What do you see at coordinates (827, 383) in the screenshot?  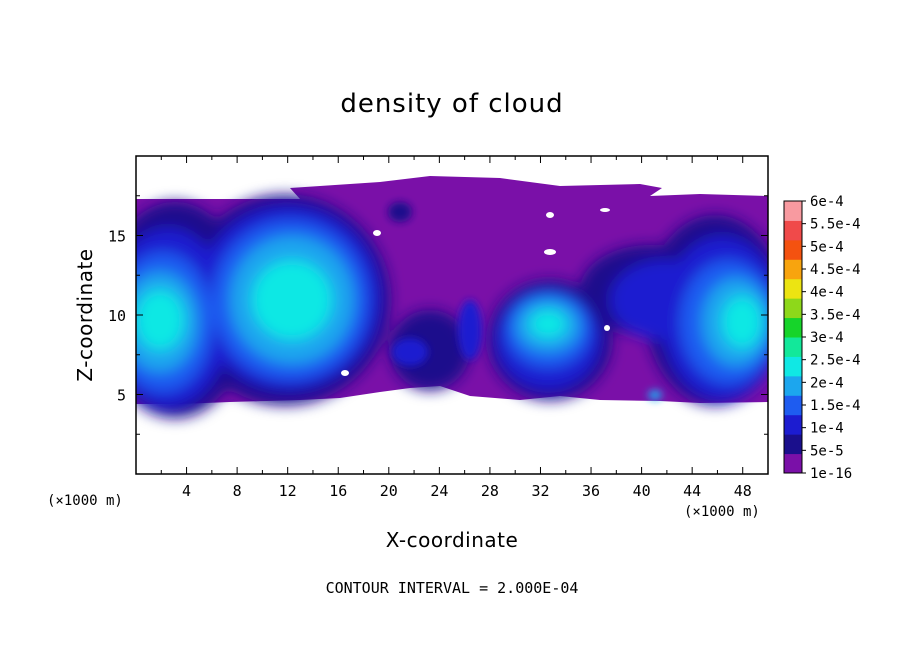 I see `colorbar-label: 2e-4` at bounding box center [827, 383].